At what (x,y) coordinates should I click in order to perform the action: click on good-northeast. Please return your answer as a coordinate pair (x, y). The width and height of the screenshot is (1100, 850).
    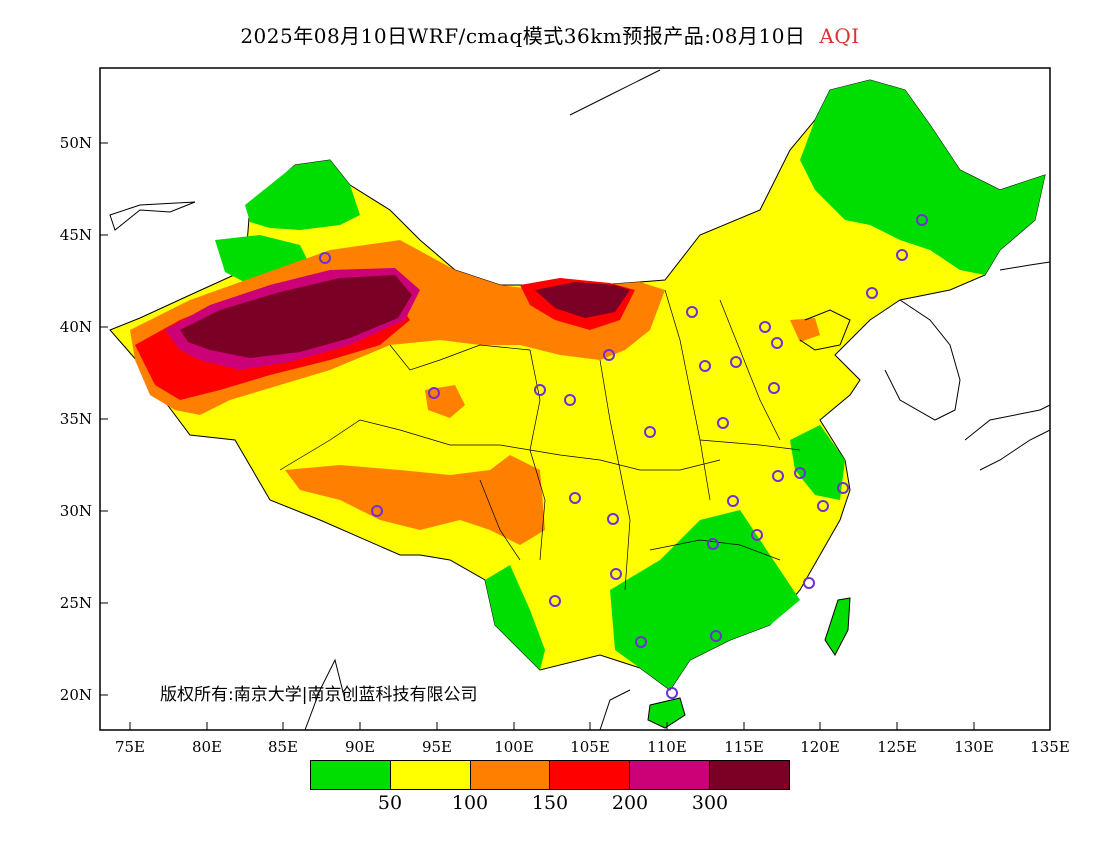
    Looking at the image, I should click on (922, 177).